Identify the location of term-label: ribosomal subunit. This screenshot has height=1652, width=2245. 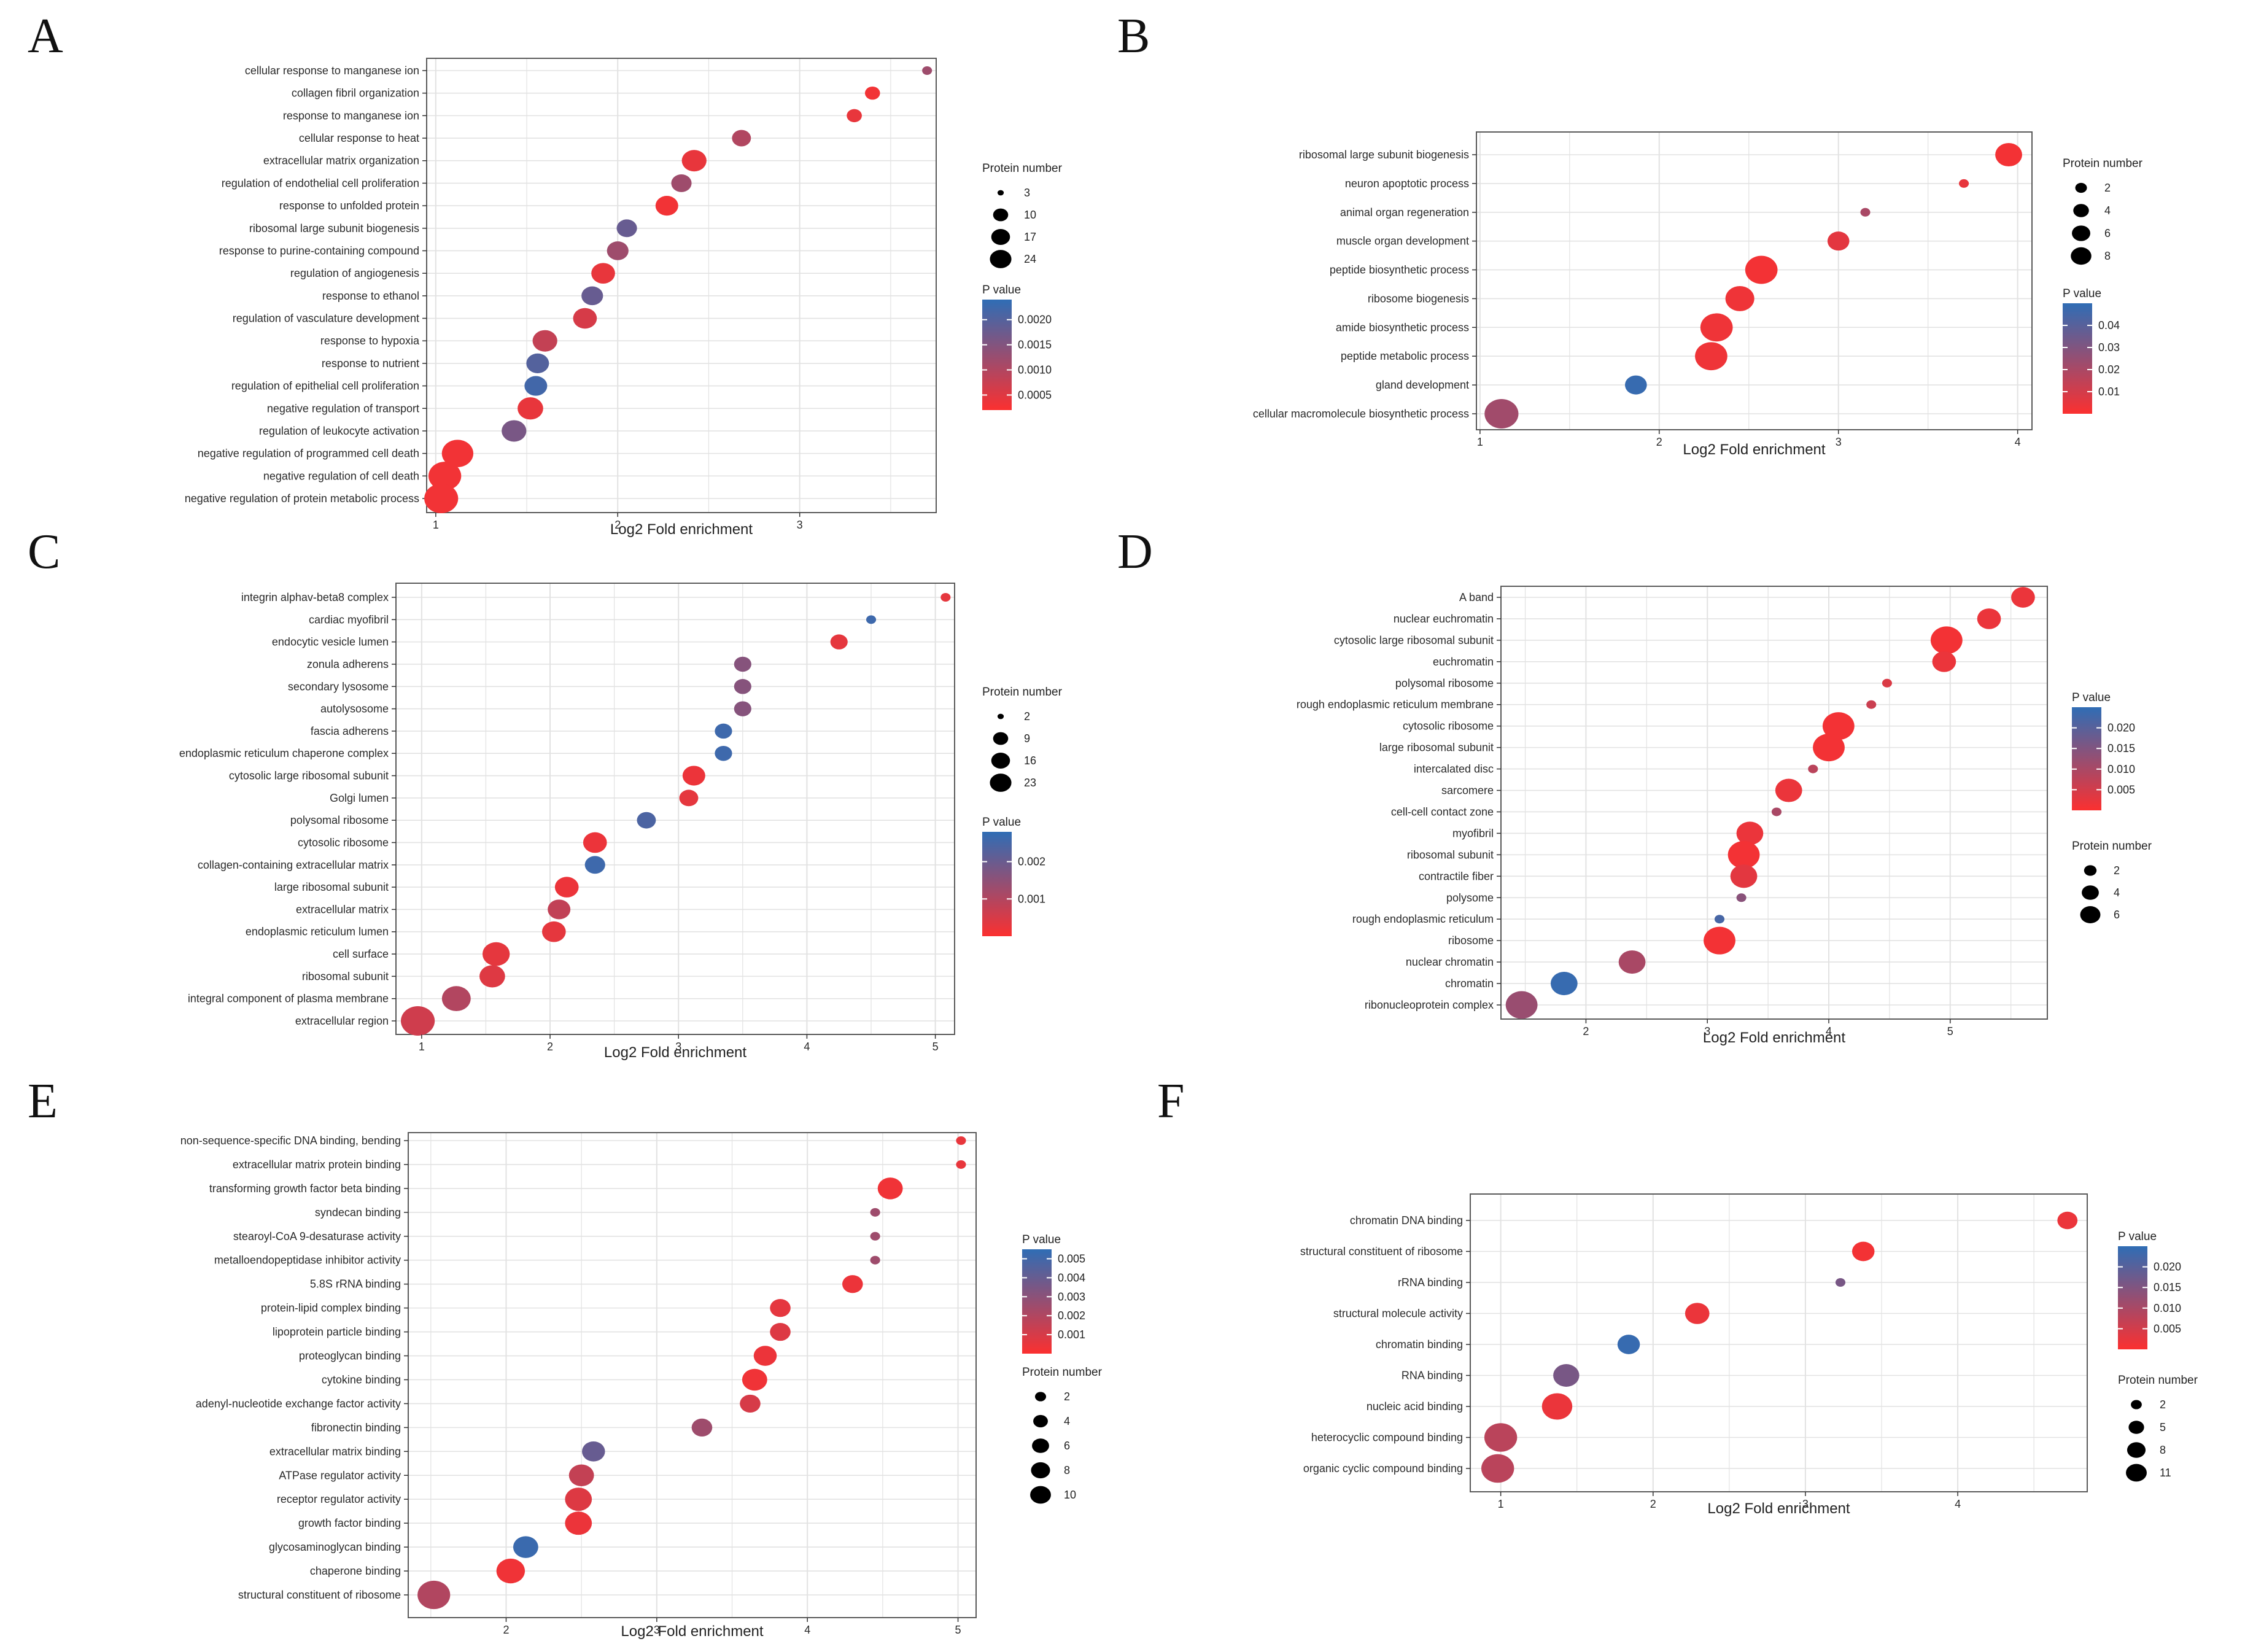
(1450, 854).